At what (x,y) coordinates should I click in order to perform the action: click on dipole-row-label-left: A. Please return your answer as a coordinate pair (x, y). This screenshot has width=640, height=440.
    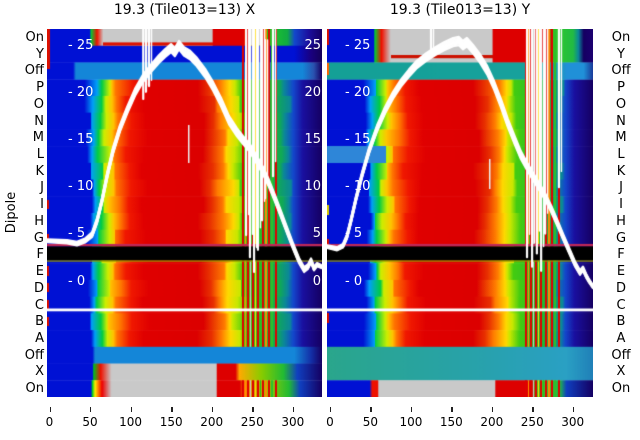
    Looking at the image, I should click on (39, 338).